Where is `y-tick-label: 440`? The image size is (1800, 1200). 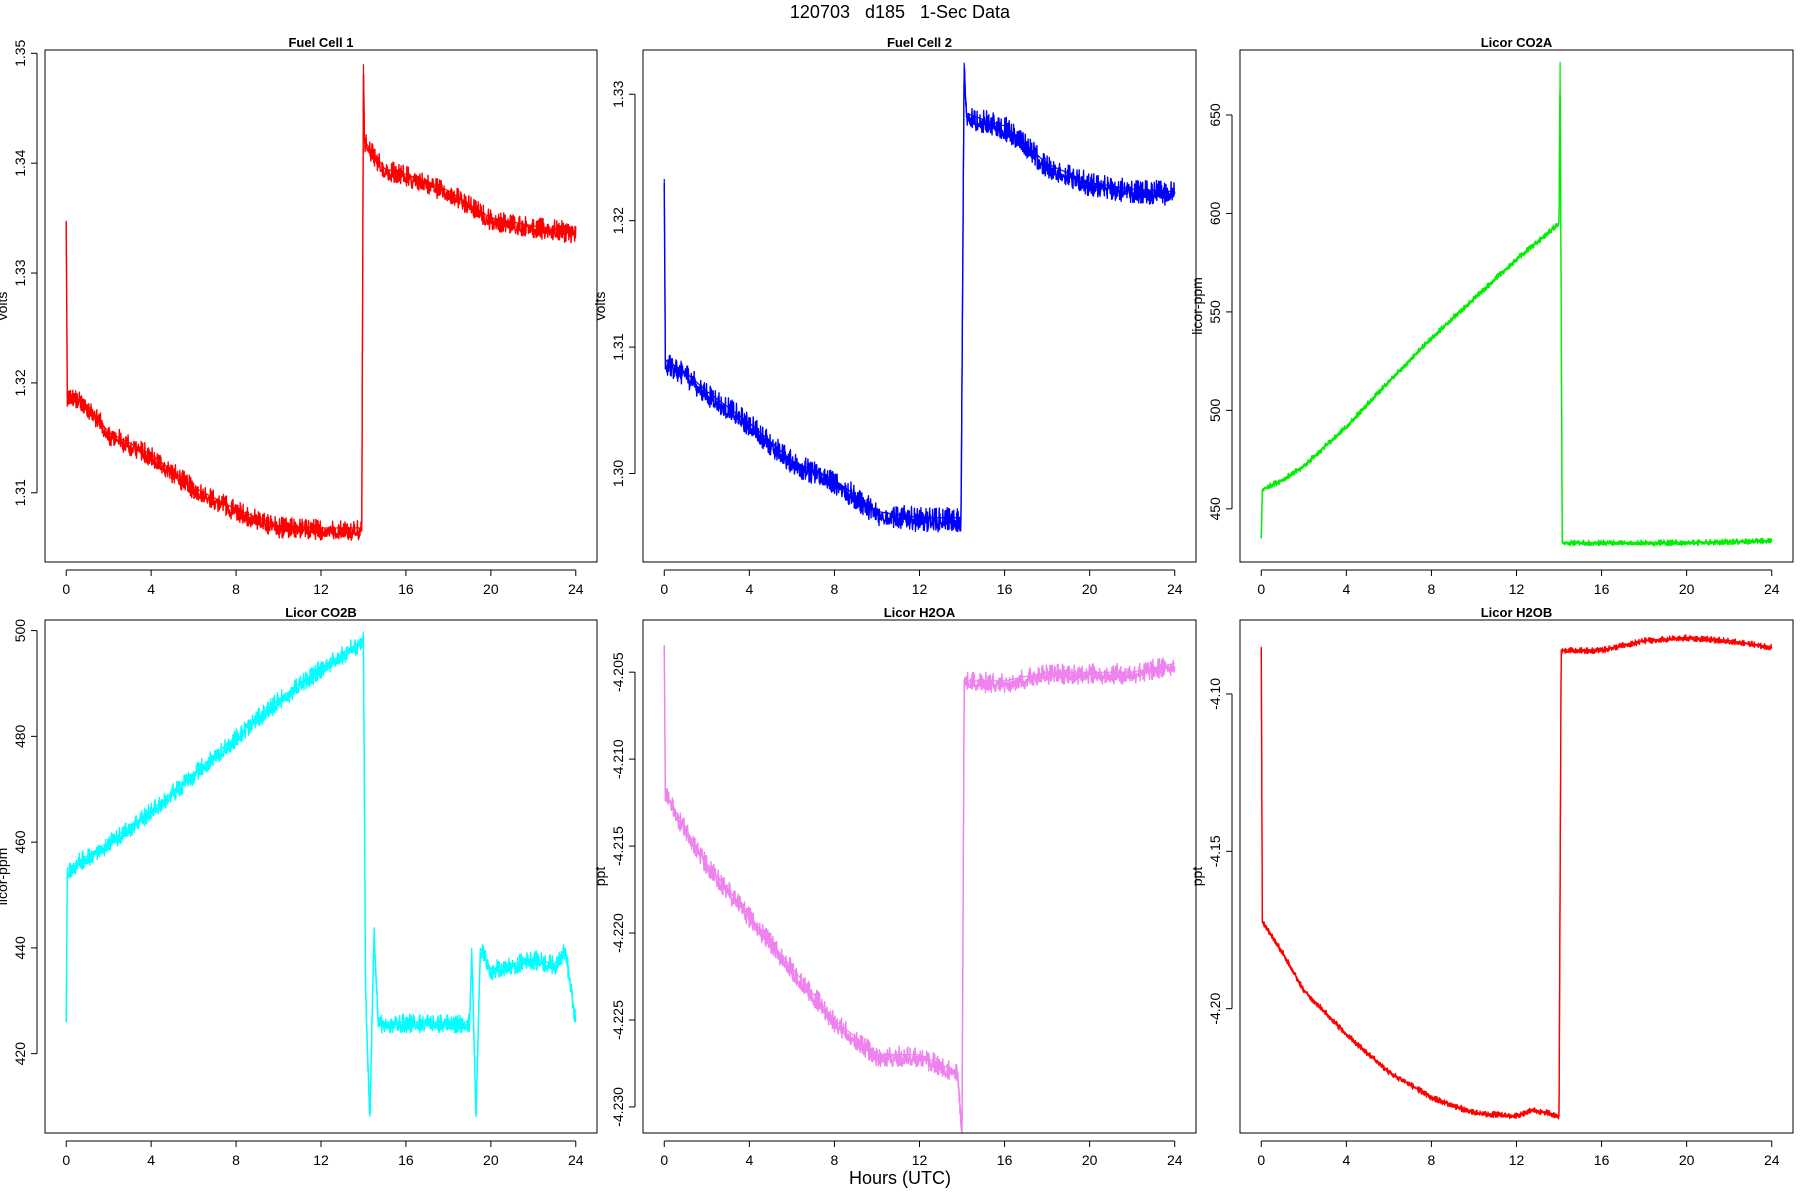 y-tick-label: 440 is located at coordinates (20, 948).